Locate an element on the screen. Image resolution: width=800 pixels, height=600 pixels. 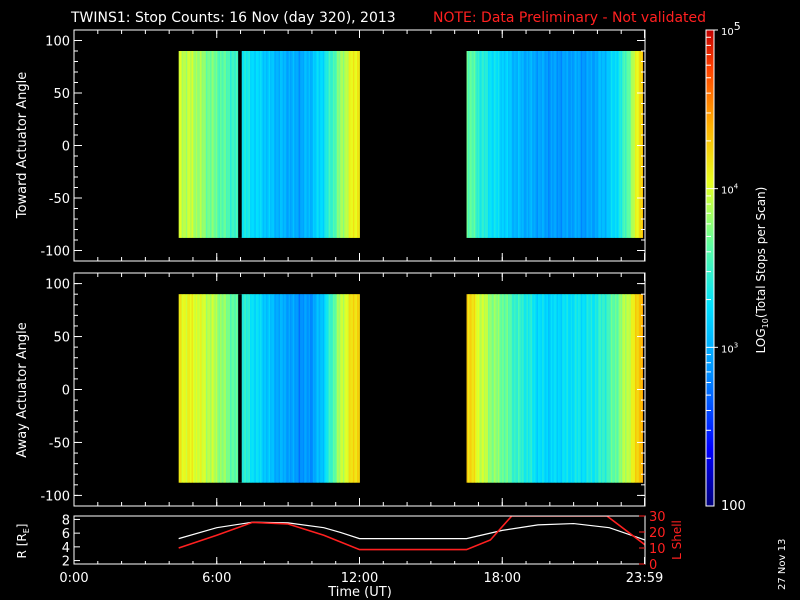
data-gap is located at coordinates (240, 388).